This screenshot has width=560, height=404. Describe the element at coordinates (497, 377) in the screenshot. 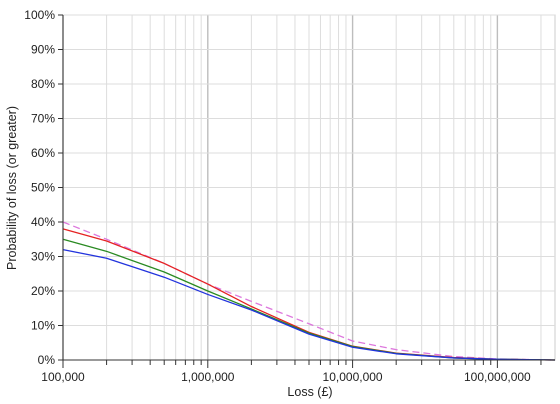

I see `x-tick-label: 100,000,000` at that location.